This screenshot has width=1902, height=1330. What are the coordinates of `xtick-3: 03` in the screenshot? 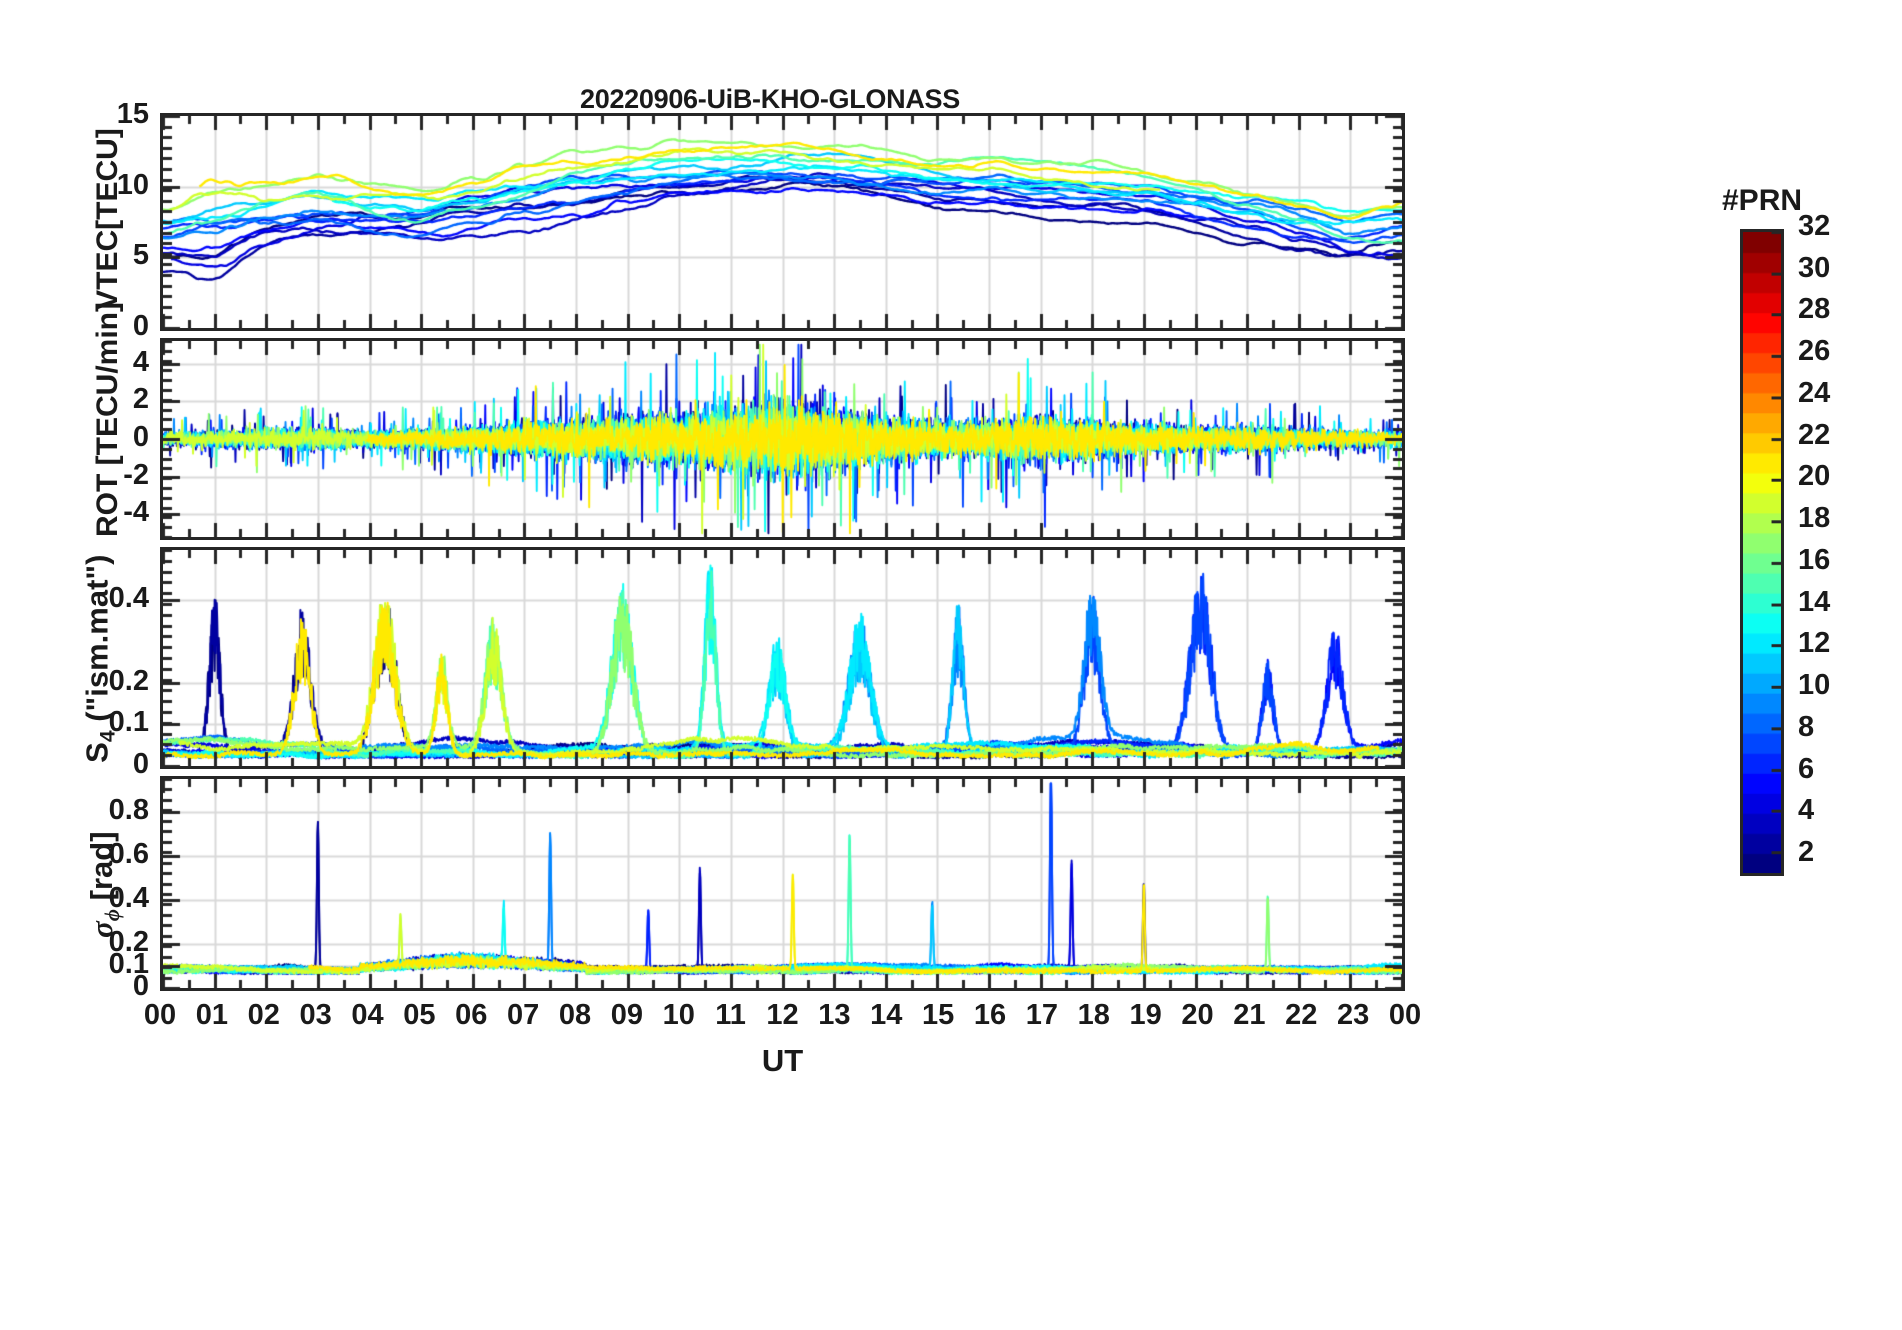 It's located at (315, 1015).